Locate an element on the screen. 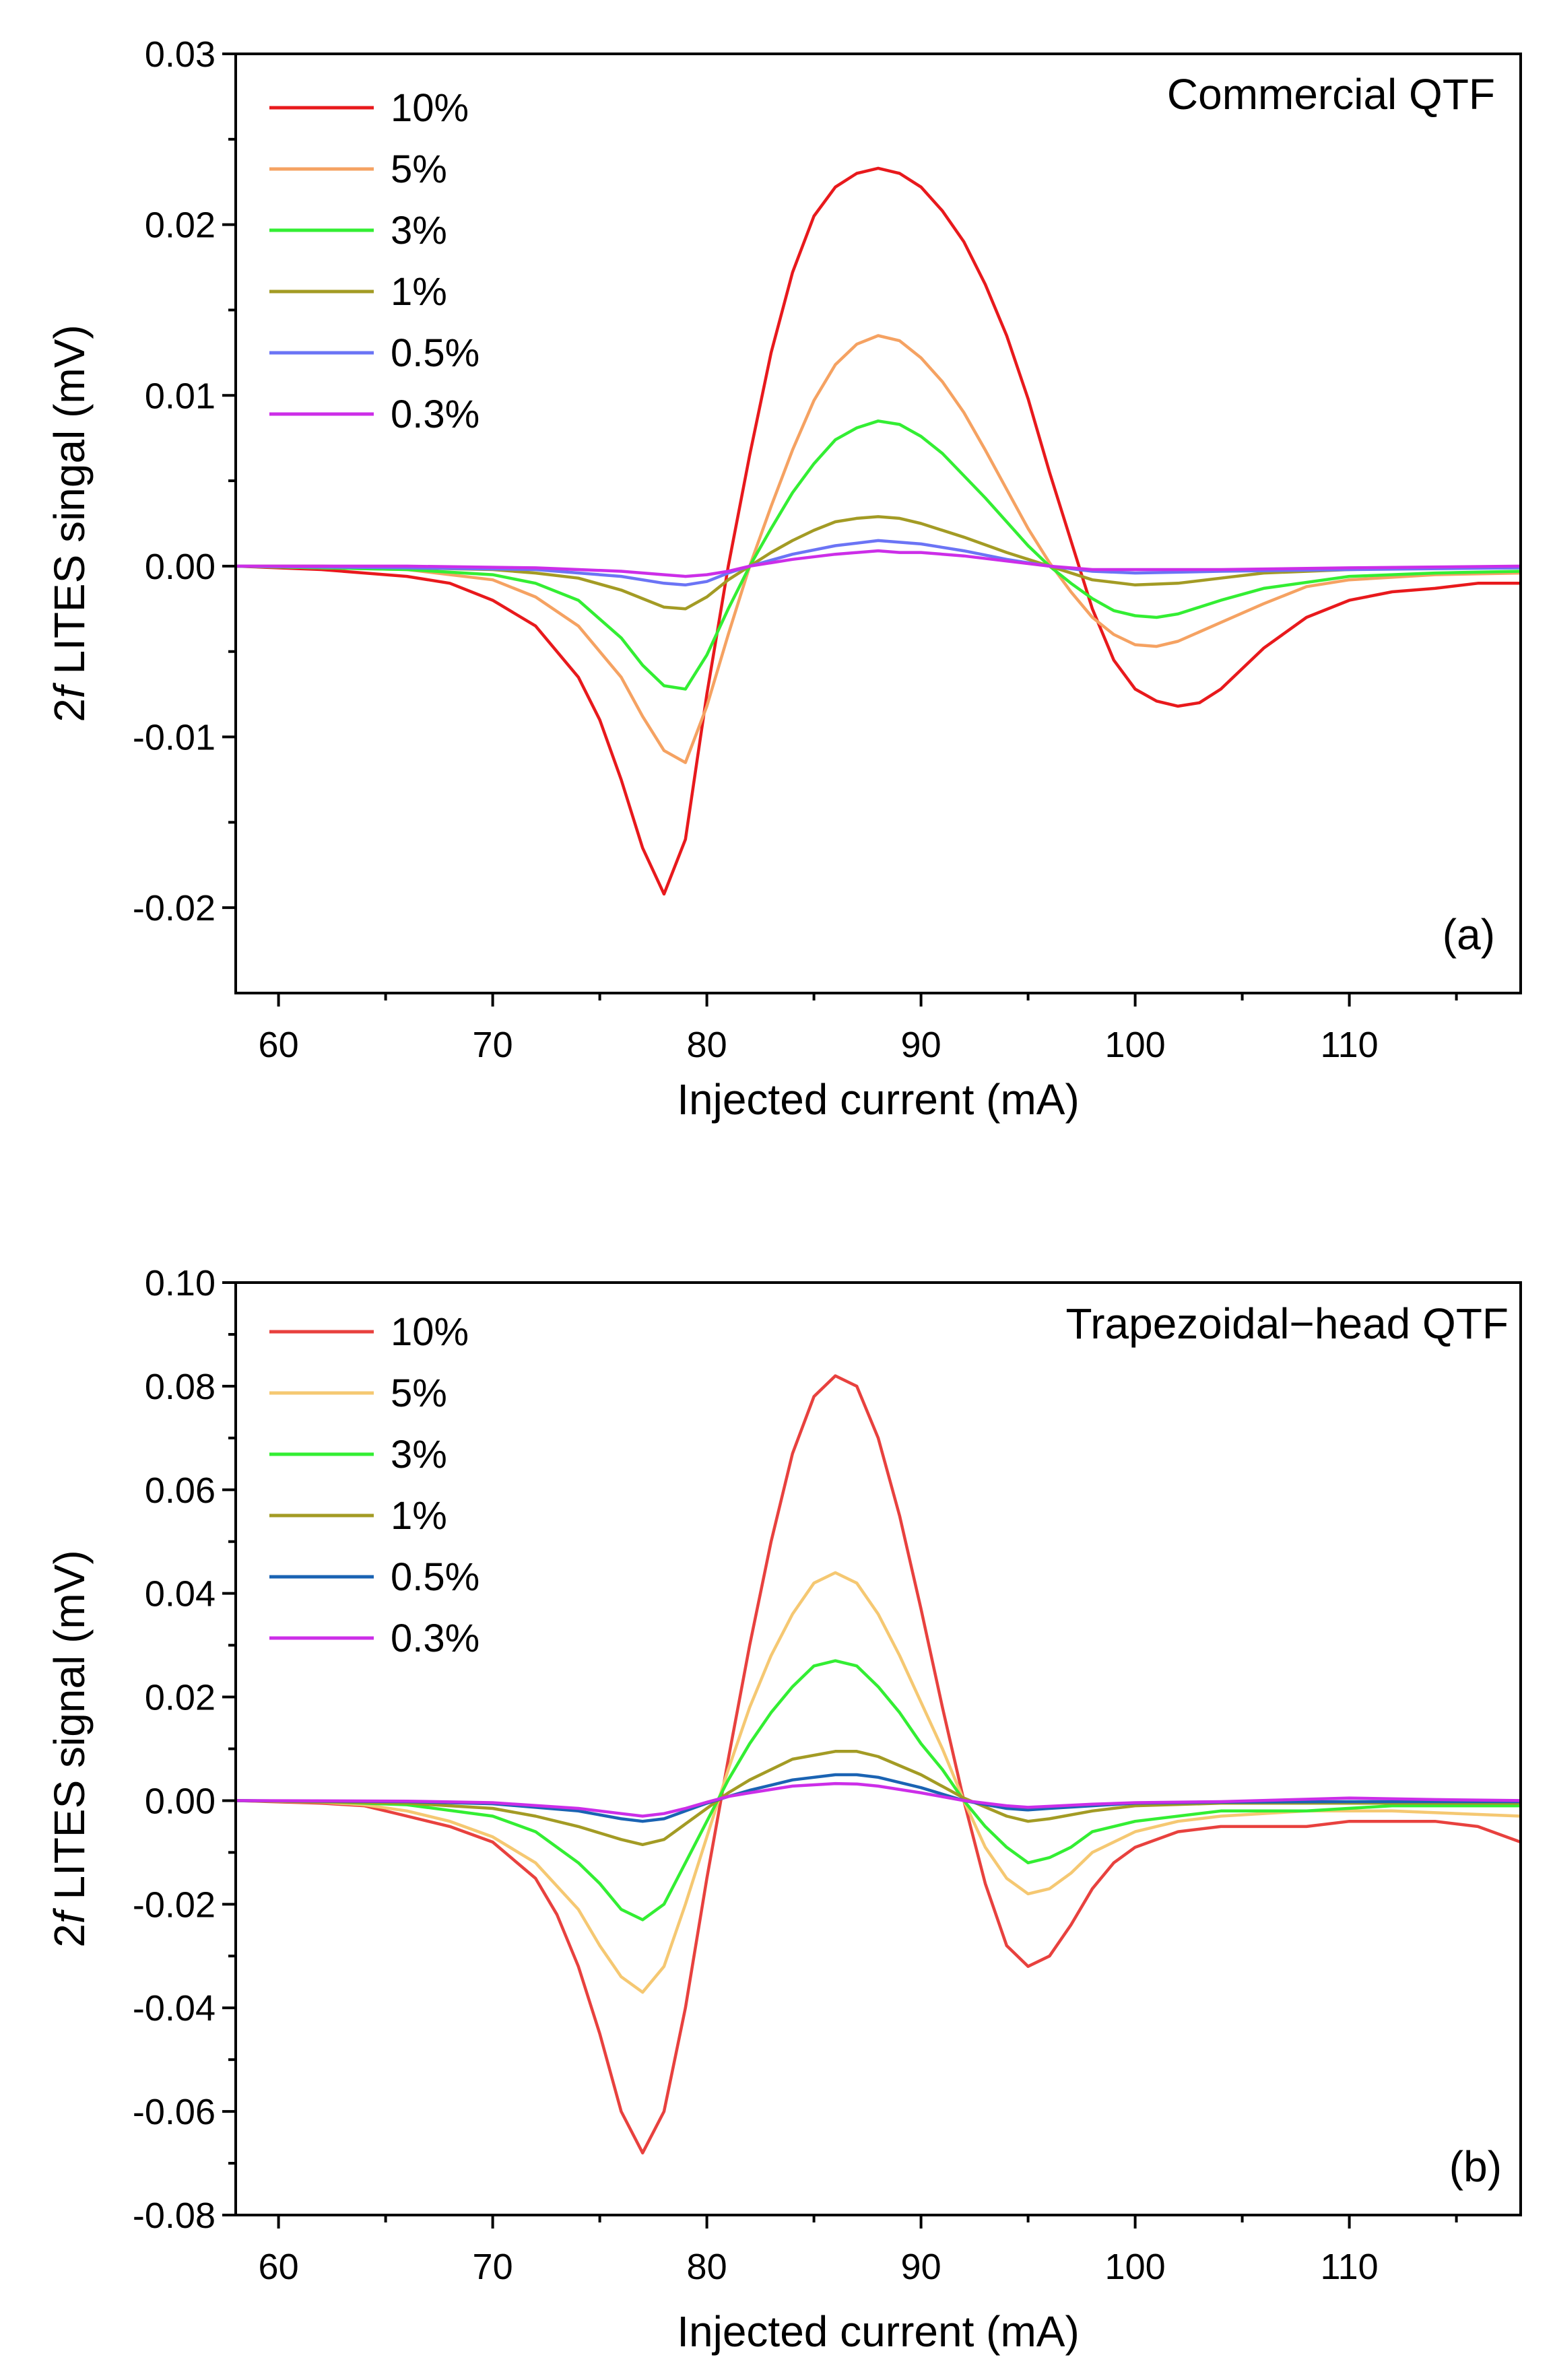 The width and height of the screenshot is (1555, 2380). y-tick-label: 0.04 is located at coordinates (180, 1594).